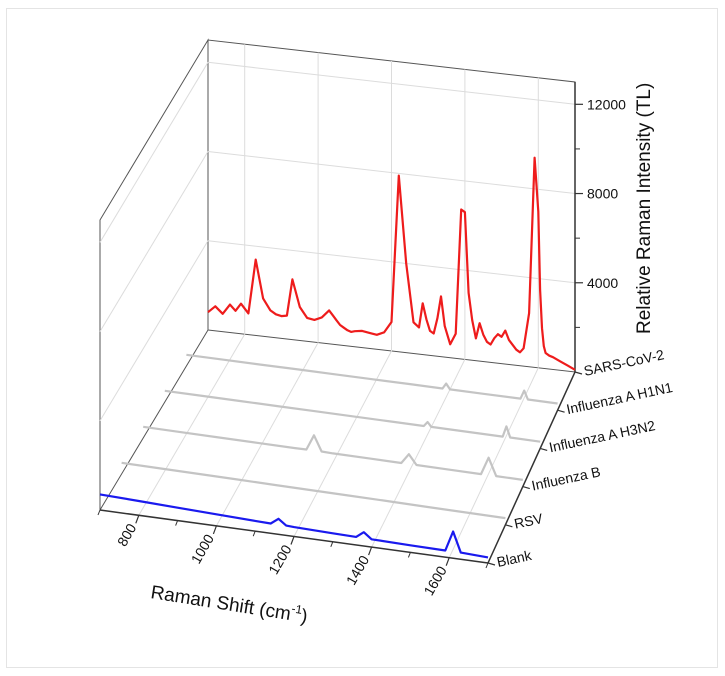 The width and height of the screenshot is (725, 676). Describe the element at coordinates (623, 362) in the screenshot. I see `series-label-0: SARS-CoV-2` at that location.